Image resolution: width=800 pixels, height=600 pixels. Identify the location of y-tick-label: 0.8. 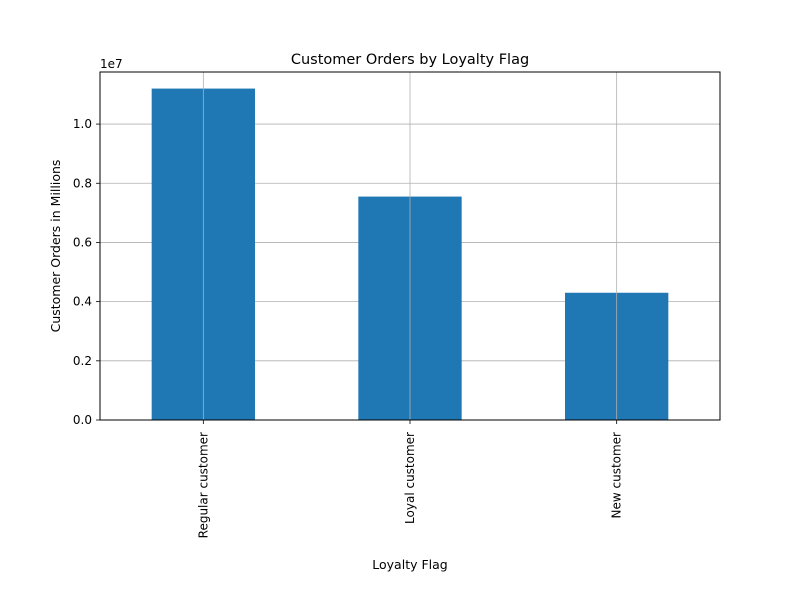
(82, 183).